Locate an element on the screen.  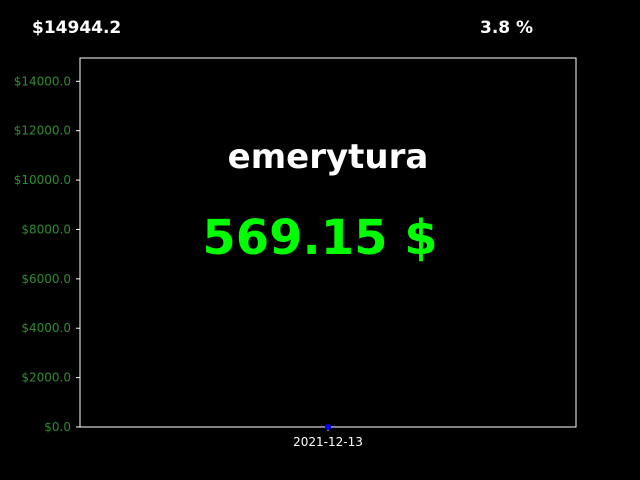
y-tick-label: $4000.0 is located at coordinates (46, 328).